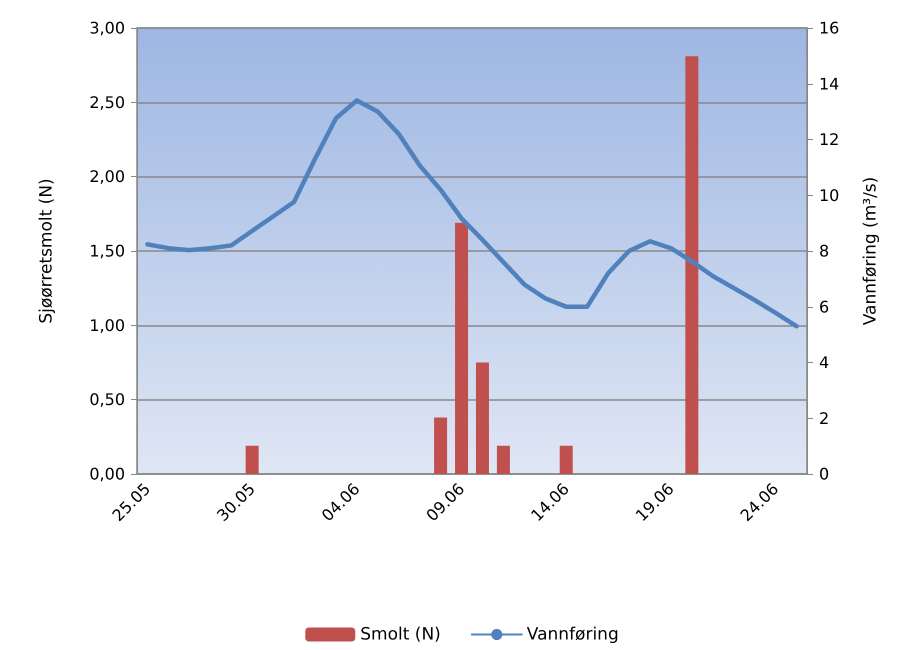  Describe the element at coordinates (107, 28) in the screenshot. I see `y-tick-label: 3,00` at that location.